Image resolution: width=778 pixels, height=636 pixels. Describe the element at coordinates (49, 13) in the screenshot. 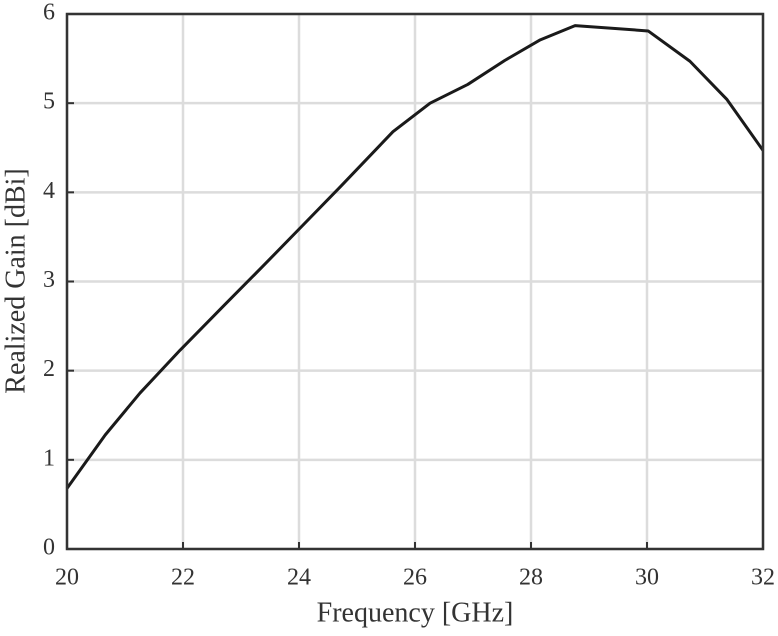

I see `y-tick-label: 6` at that location.